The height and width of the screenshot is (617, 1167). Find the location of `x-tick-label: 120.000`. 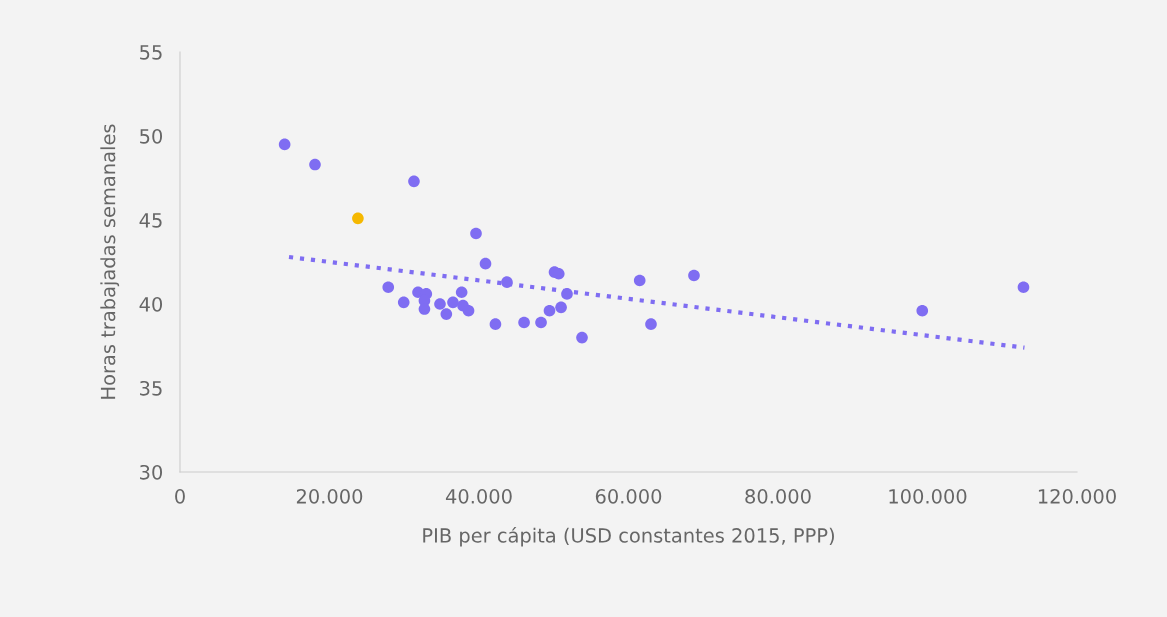

x-tick-label: 120.000 is located at coordinates (1077, 496).